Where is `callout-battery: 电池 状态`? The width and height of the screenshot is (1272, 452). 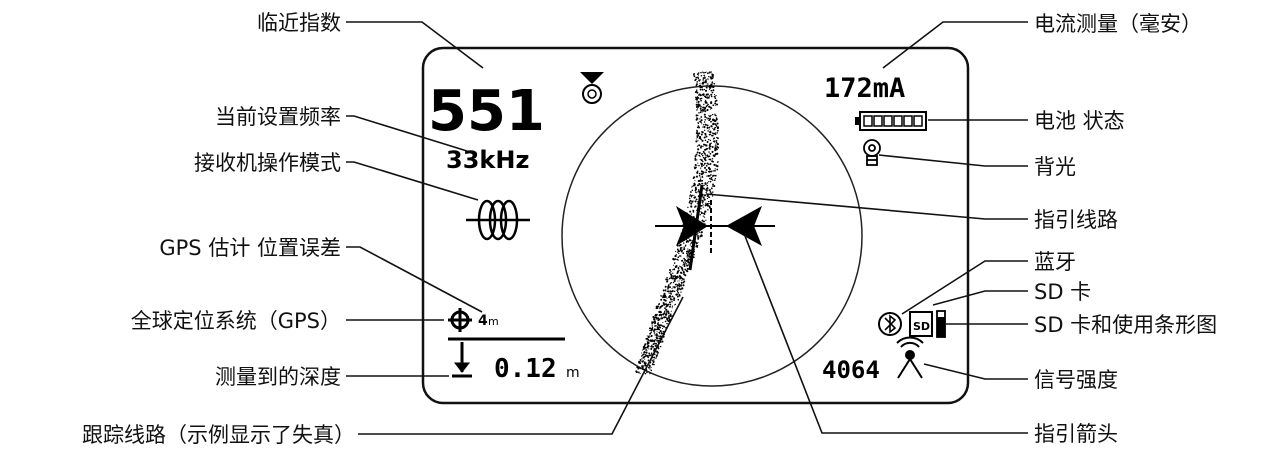
callout-battery: 电池 状态 is located at coordinates (1079, 121).